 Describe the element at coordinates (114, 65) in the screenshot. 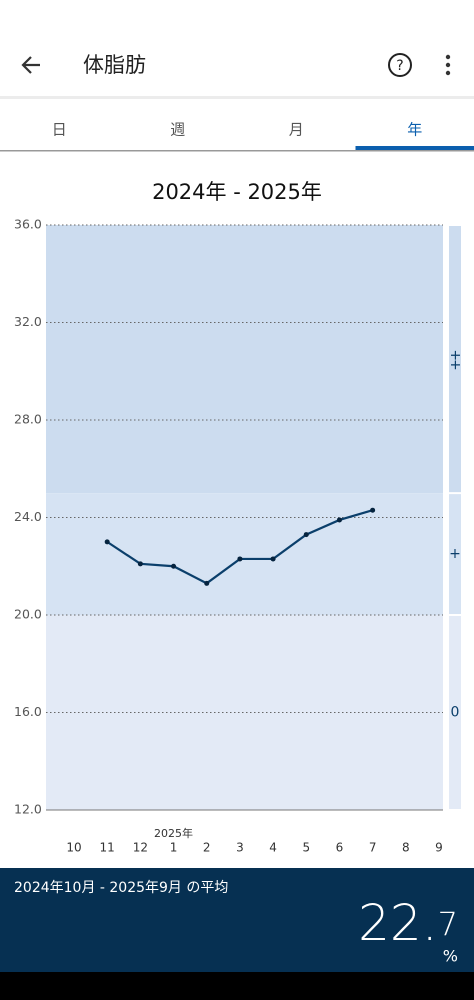

I see `page-title: 体脂肪` at that location.